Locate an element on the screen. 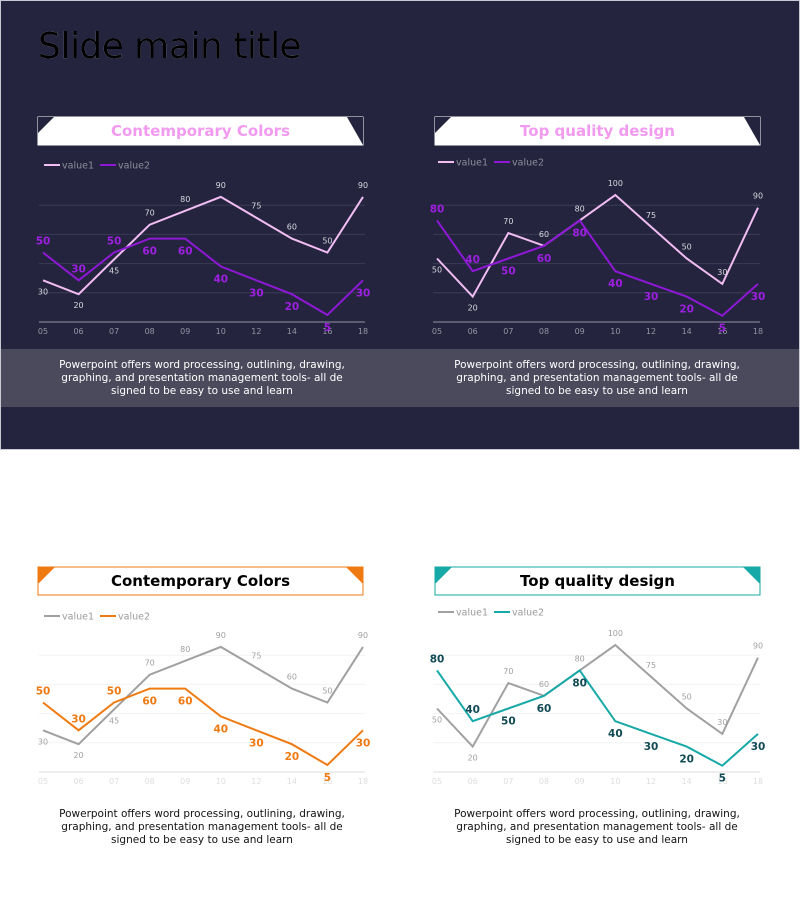 Image resolution: width=800 pixels, height=900 pixels. data-labels-value1: 50 20 70 60 80 100 75 50 30 90 is located at coordinates (597, 246).